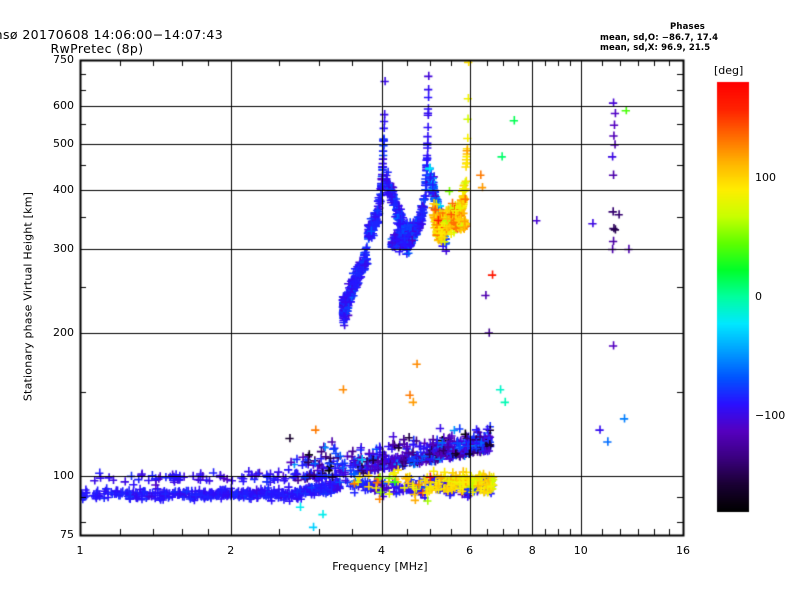 The image size is (800, 600). Describe the element at coordinates (63, 189) in the screenshot. I see `y-tick-label: 400` at that location.